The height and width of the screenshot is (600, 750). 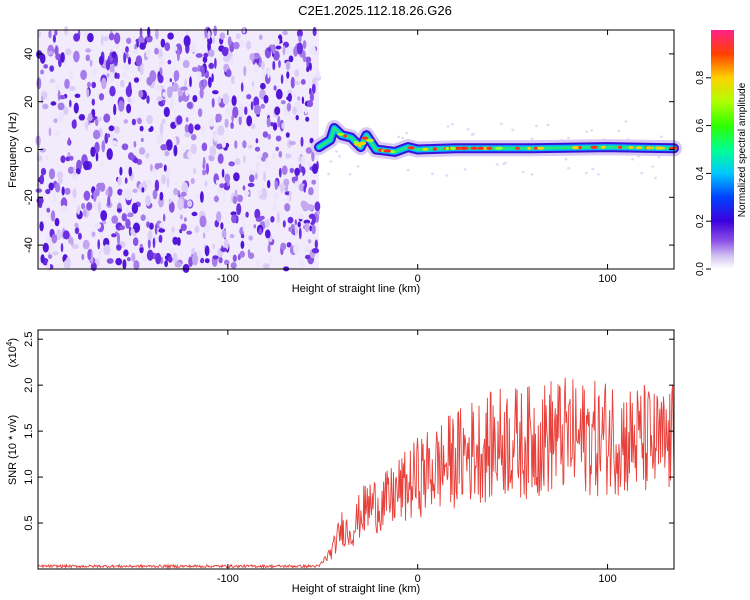 What do you see at coordinates (29, 430) in the screenshot?
I see `y-tick-label: 1.5` at bounding box center [29, 430].